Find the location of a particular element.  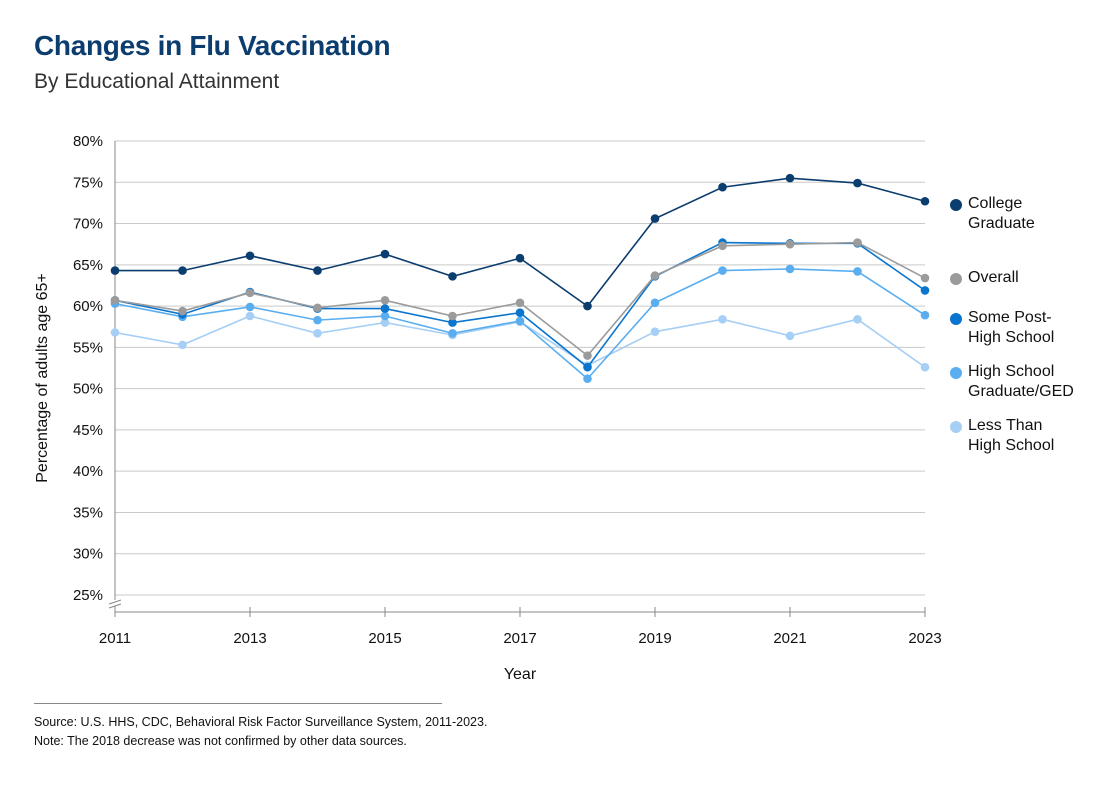

series-line is located at coordinates (520, 242).